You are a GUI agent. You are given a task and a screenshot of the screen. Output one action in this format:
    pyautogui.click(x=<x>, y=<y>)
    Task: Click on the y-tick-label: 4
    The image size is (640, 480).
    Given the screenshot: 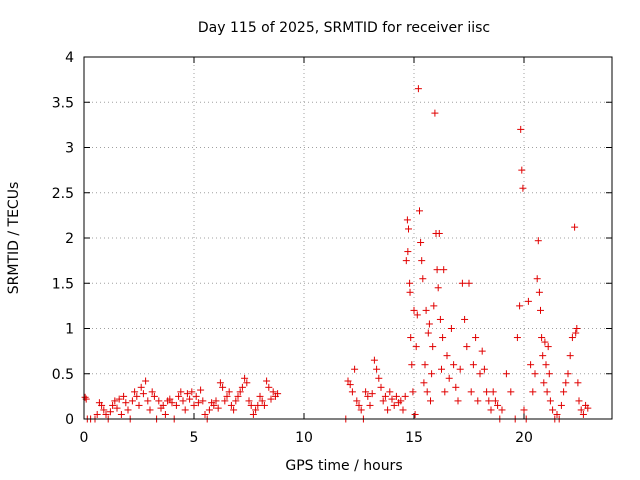 What is the action you would take?
    pyautogui.click(x=69, y=58)
    